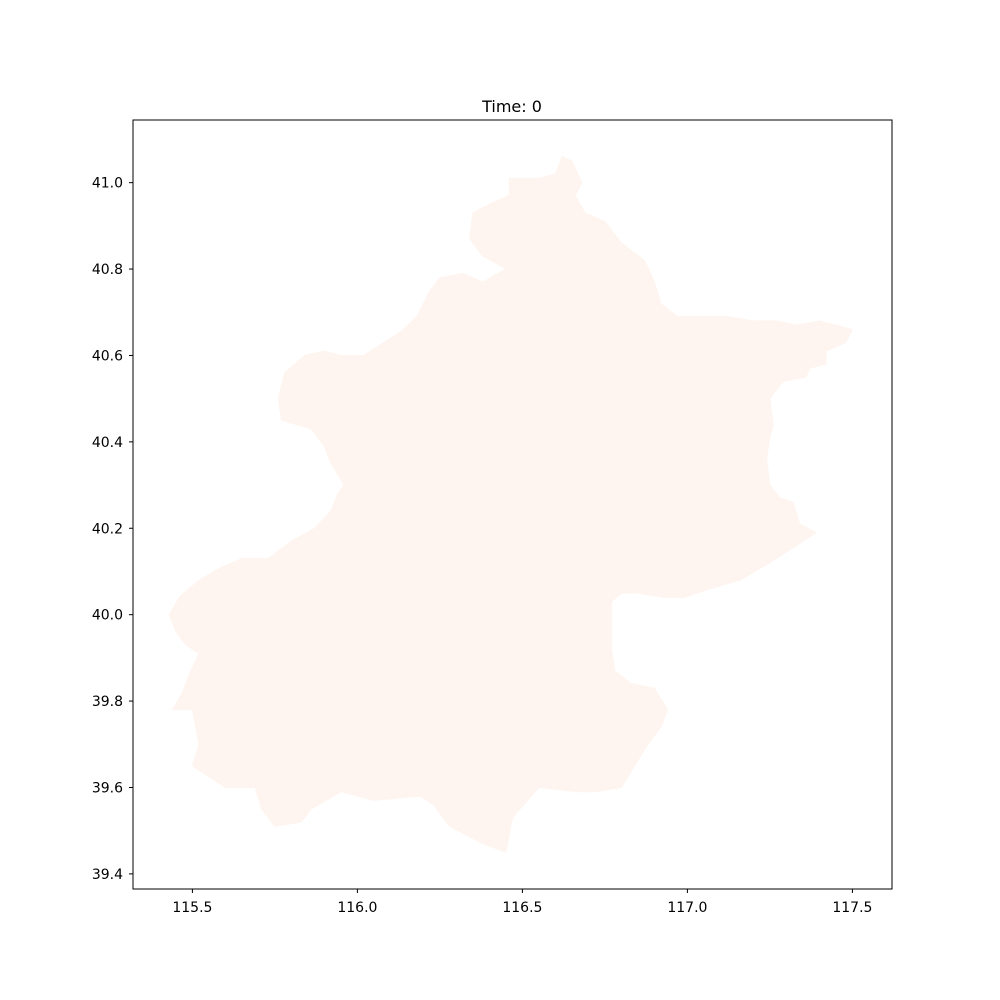 Image resolution: width=1000 pixels, height=1000 pixels. Describe the element at coordinates (357, 908) in the screenshot. I see `x-tick-label: 116.0` at that location.